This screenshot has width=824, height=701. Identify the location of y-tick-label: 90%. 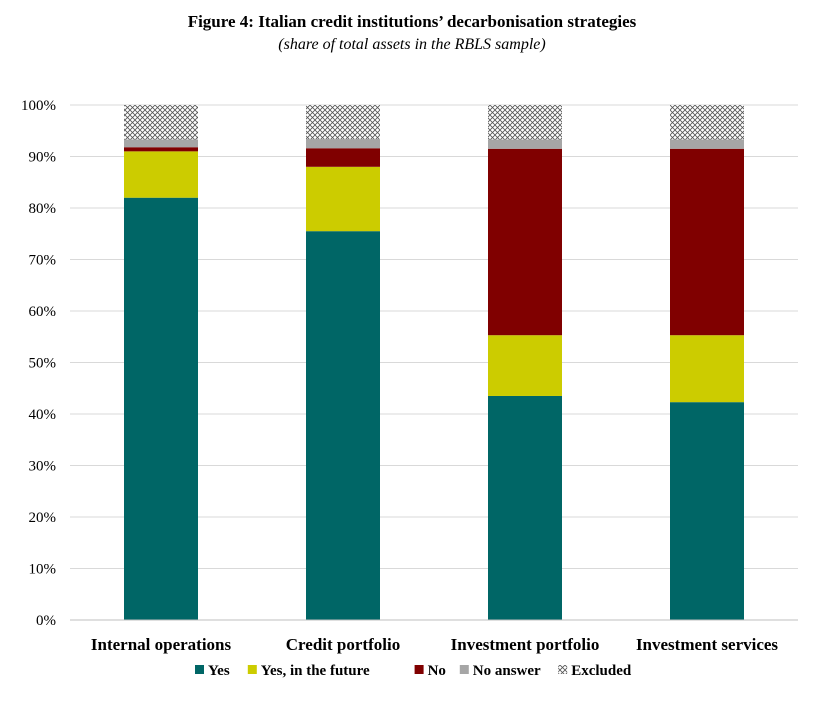
(43, 158).